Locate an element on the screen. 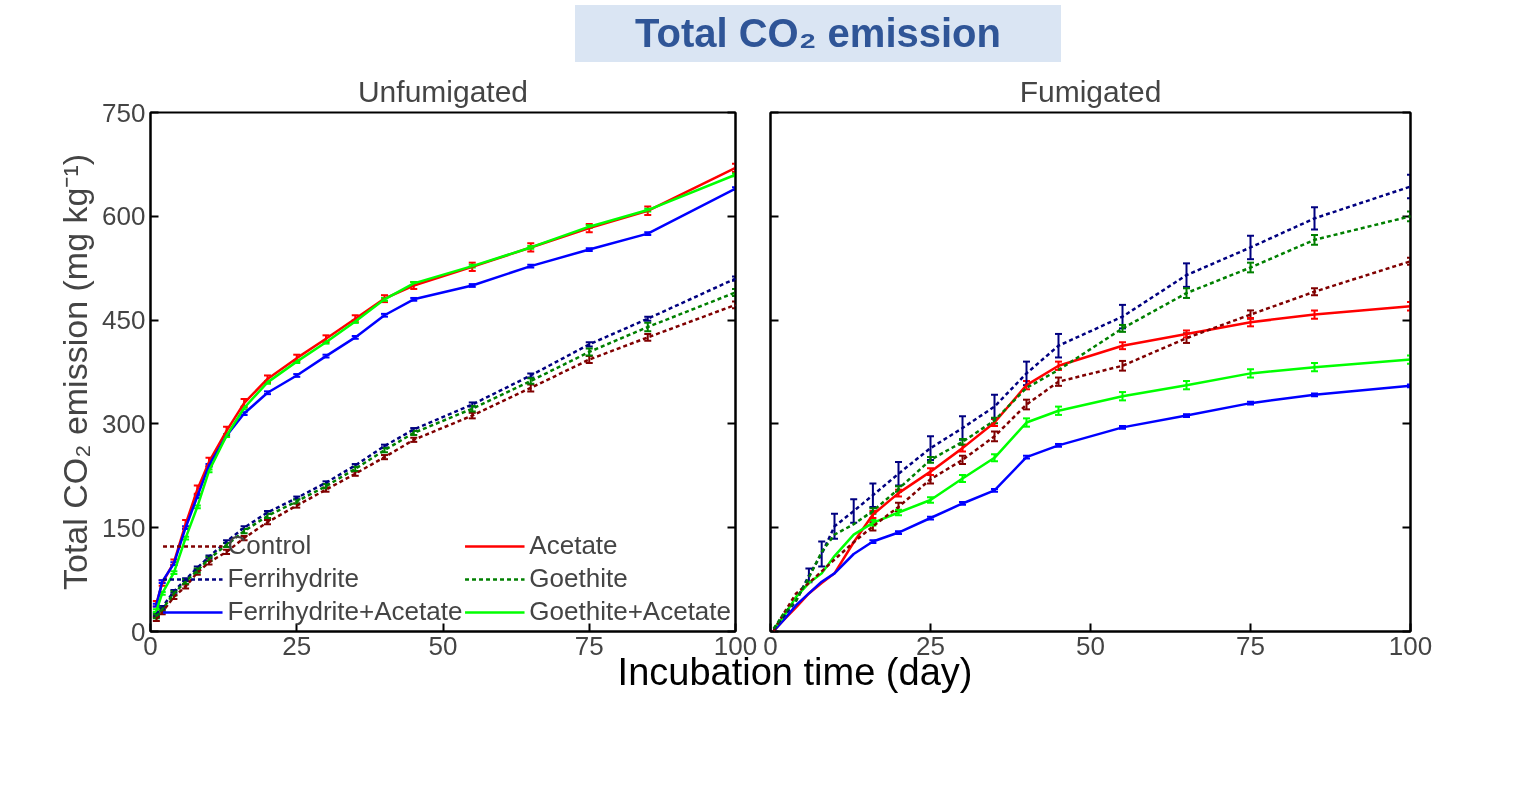 This screenshot has height=811, width=1525. legend-label: Goethite+Acetate is located at coordinates (630, 612).